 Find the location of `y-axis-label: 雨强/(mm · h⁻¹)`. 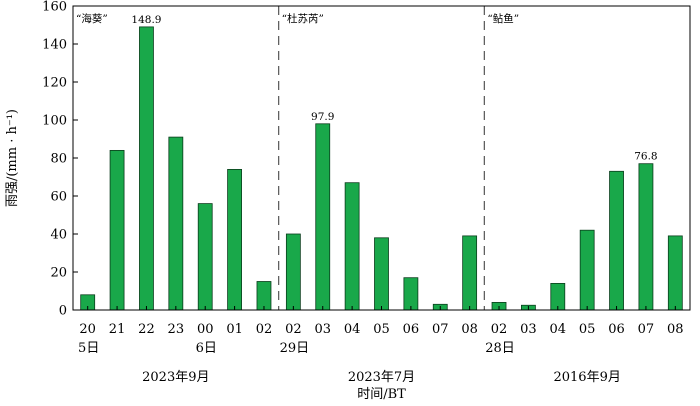

y-axis-label: 雨强/(mm · h⁻¹) is located at coordinates (12, 158).